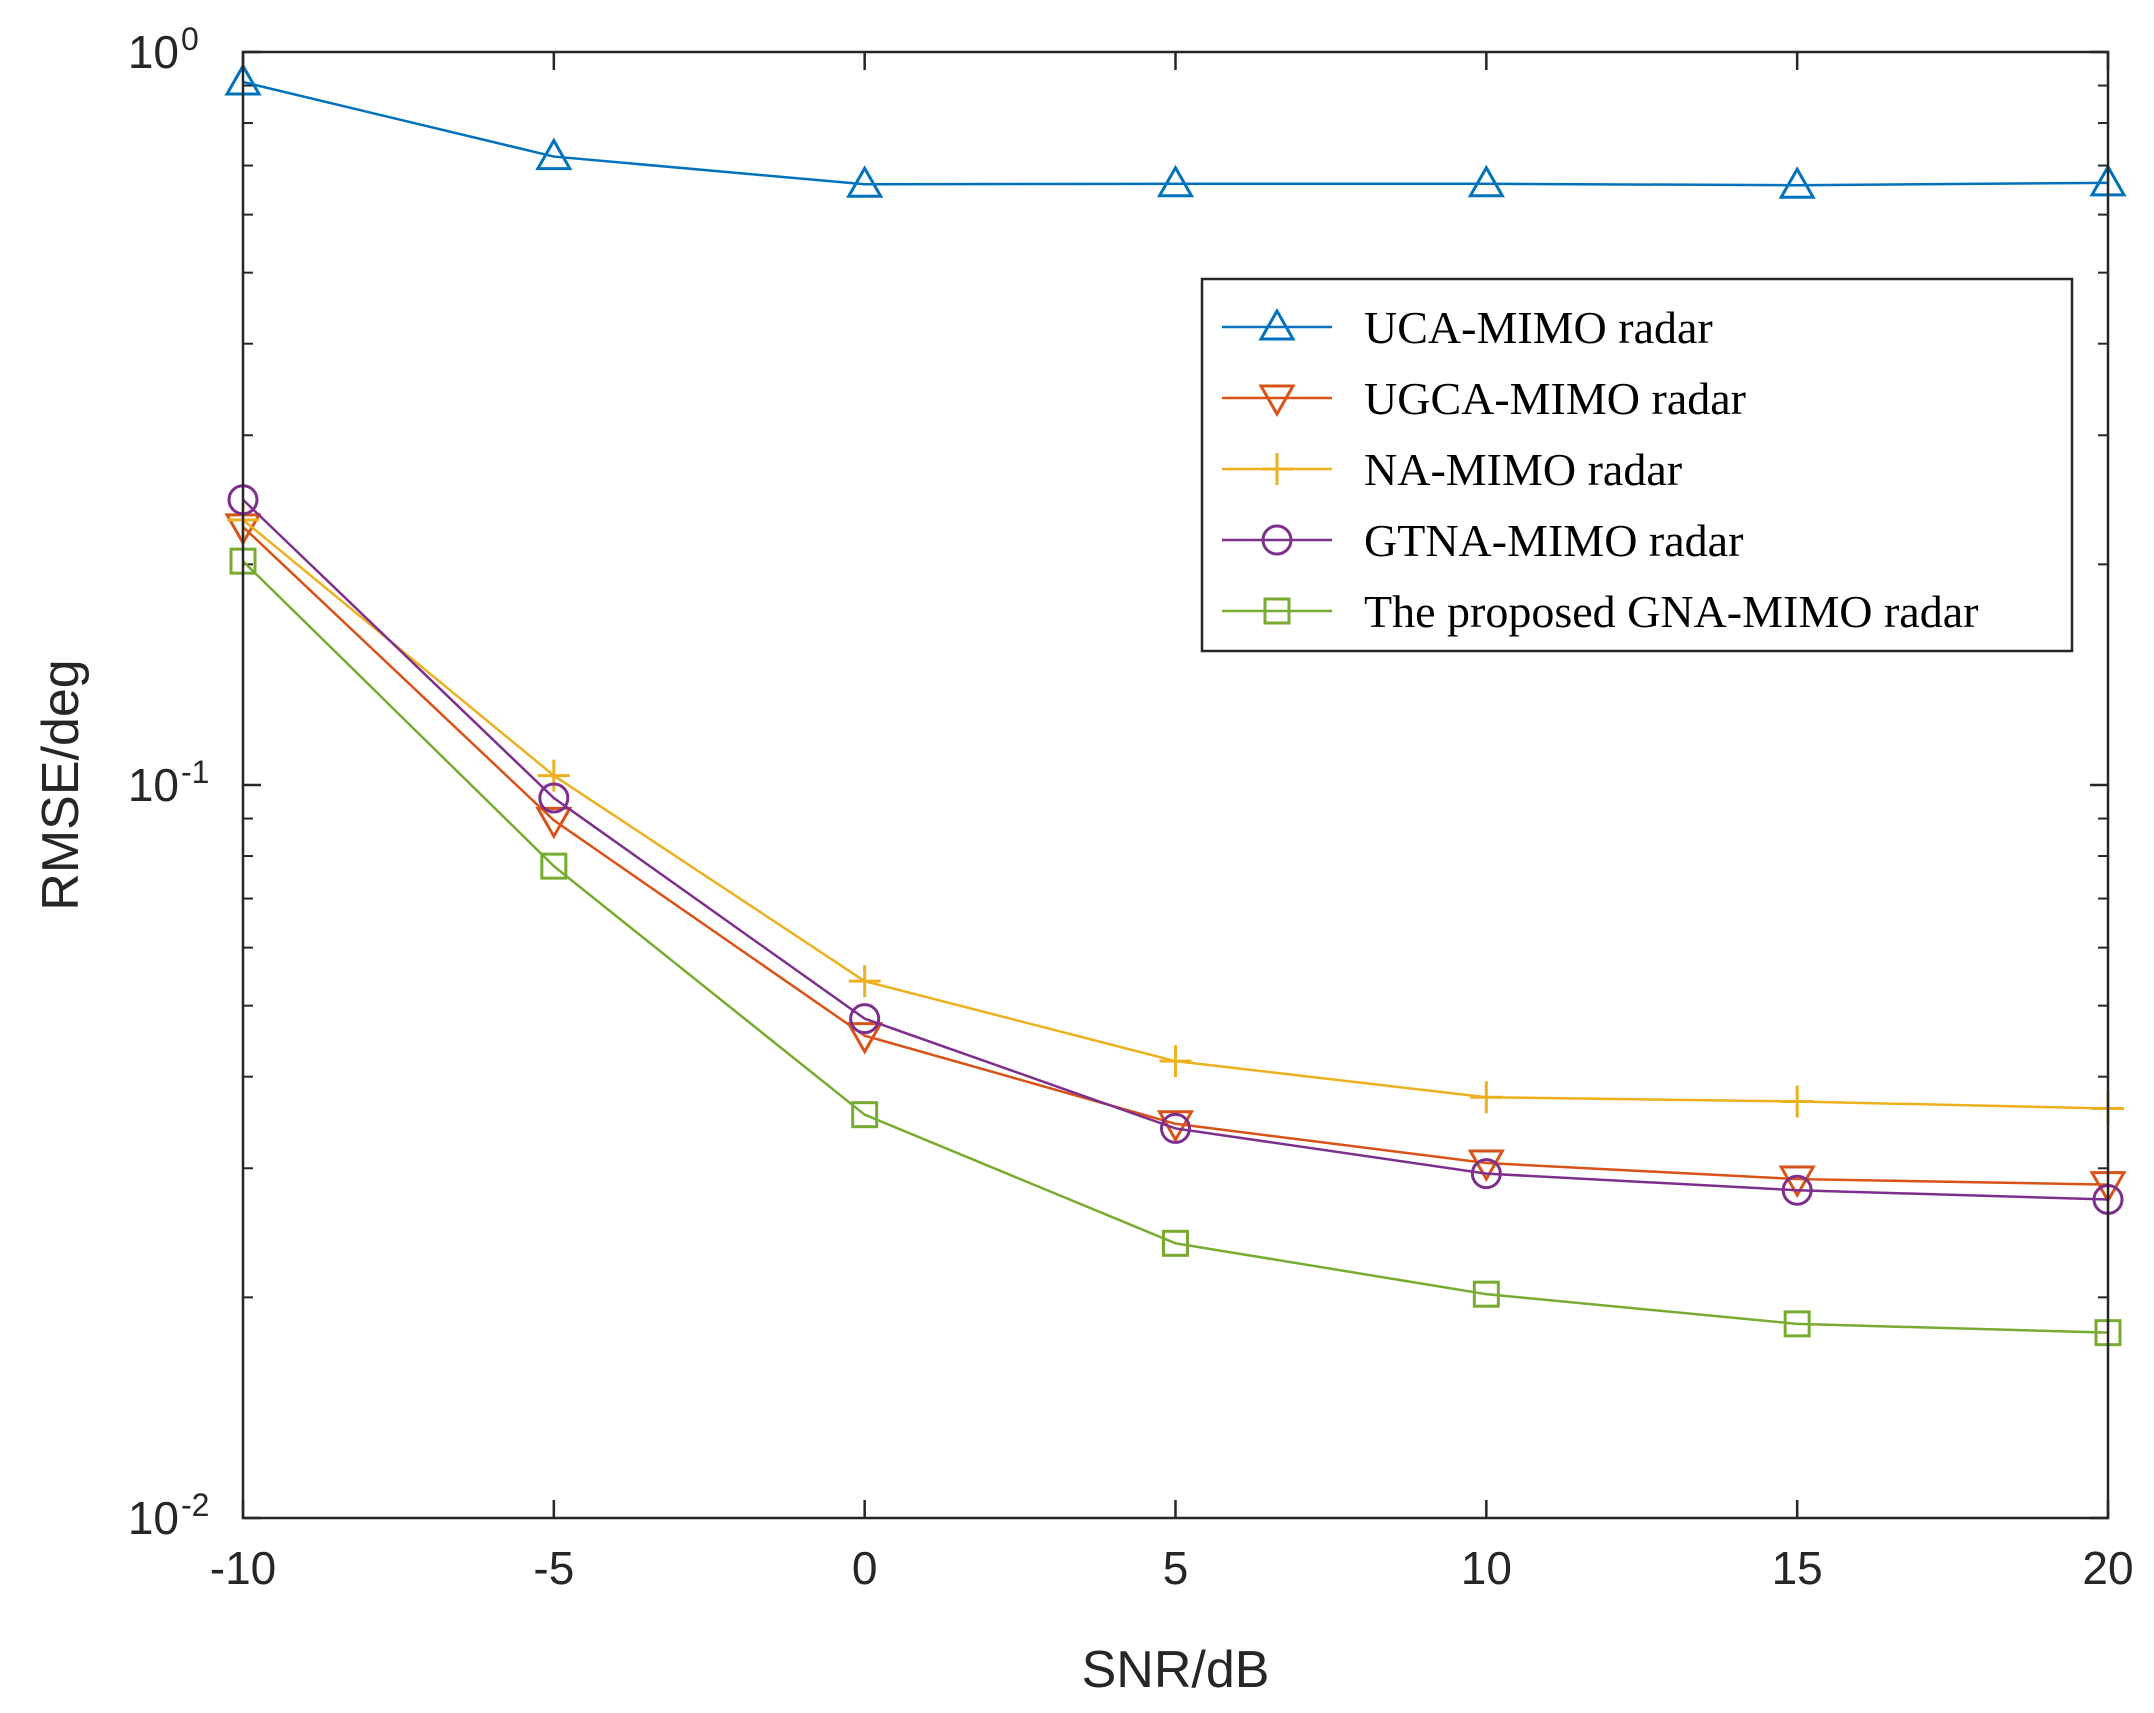 The image size is (2154, 1713). I want to click on legend-item: UGCA-MIMO radar, so click(1484, 398).